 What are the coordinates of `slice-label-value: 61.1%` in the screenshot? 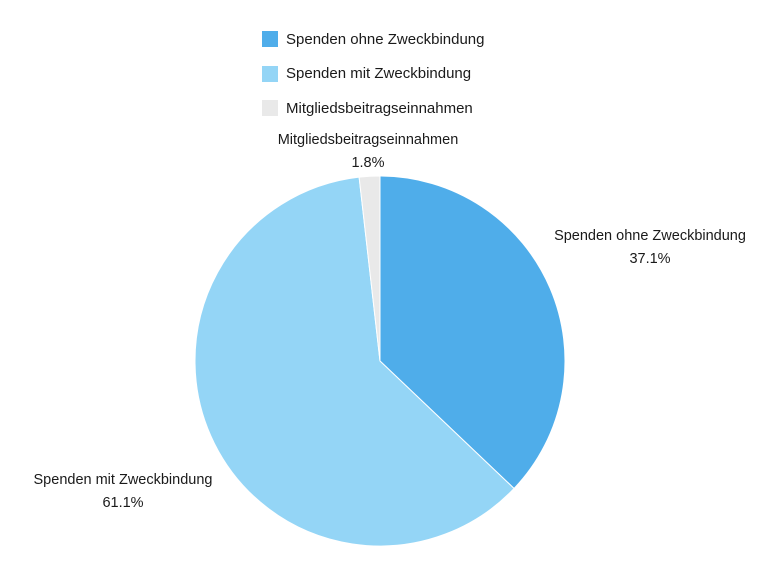 It's located at (122, 503).